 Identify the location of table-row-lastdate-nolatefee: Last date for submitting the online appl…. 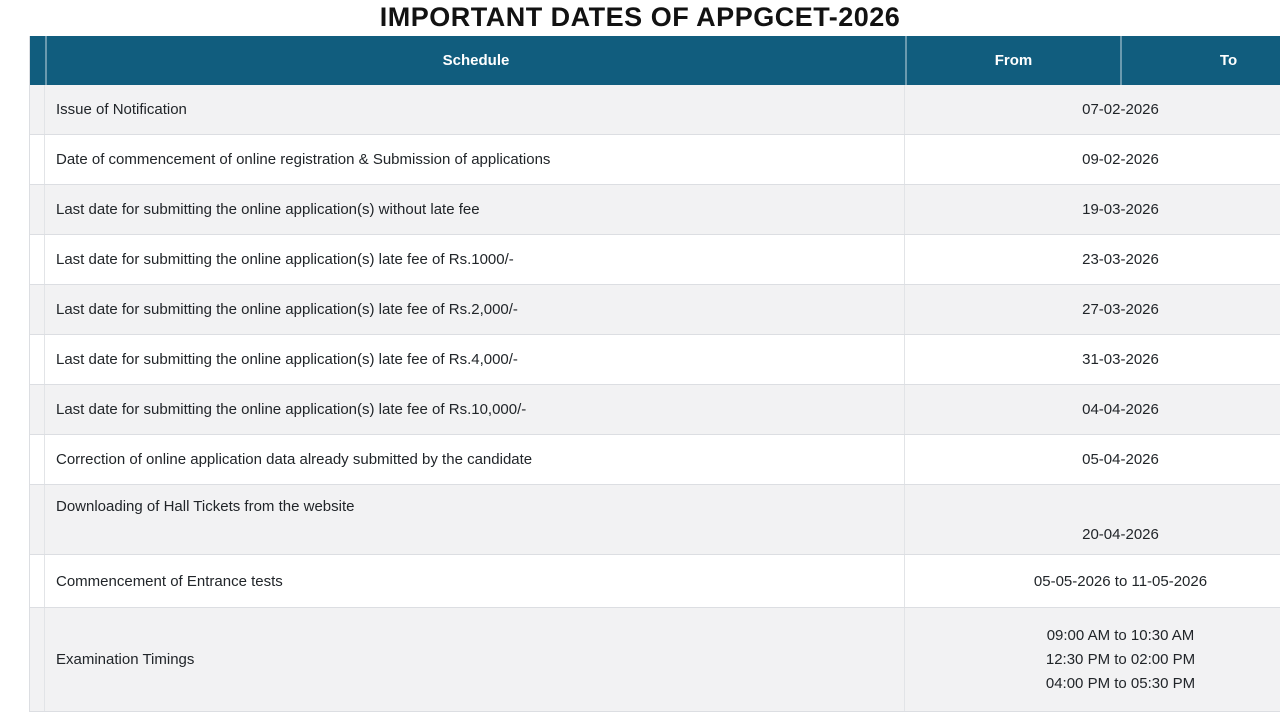
(655, 210).